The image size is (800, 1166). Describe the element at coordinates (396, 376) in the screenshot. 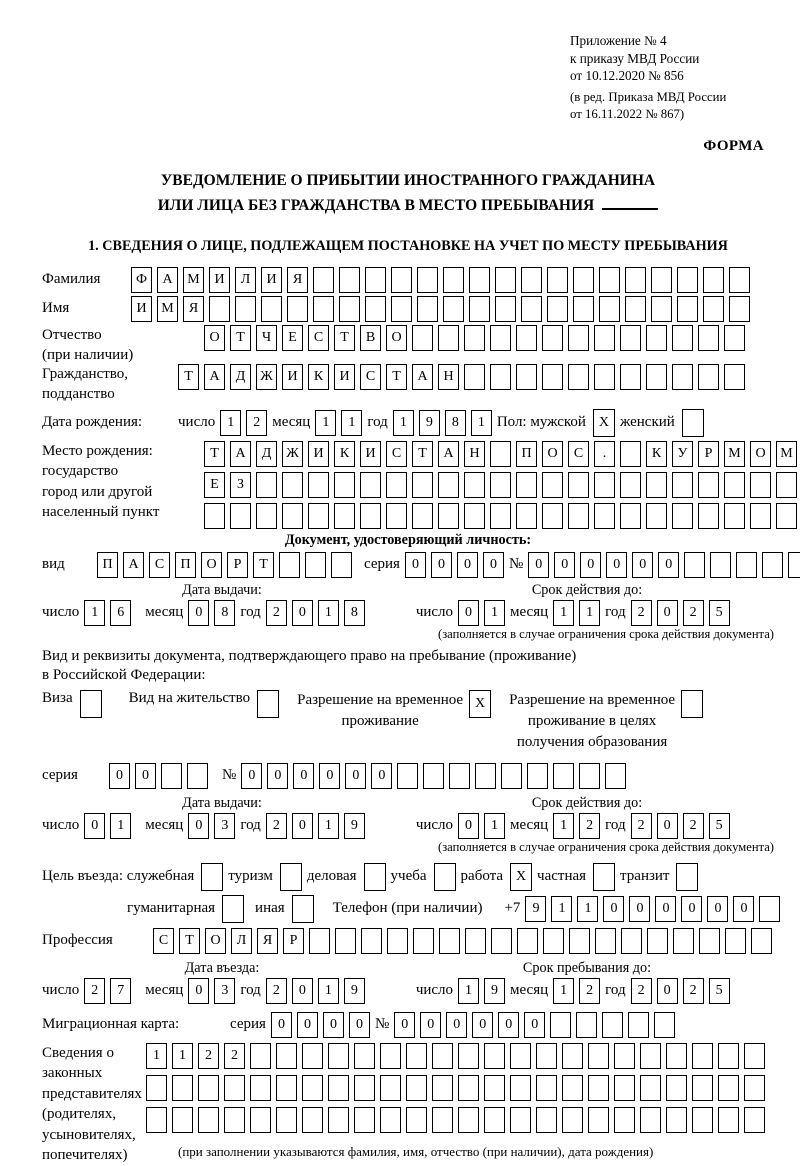

I see `citizenship-cell: Т` at that location.